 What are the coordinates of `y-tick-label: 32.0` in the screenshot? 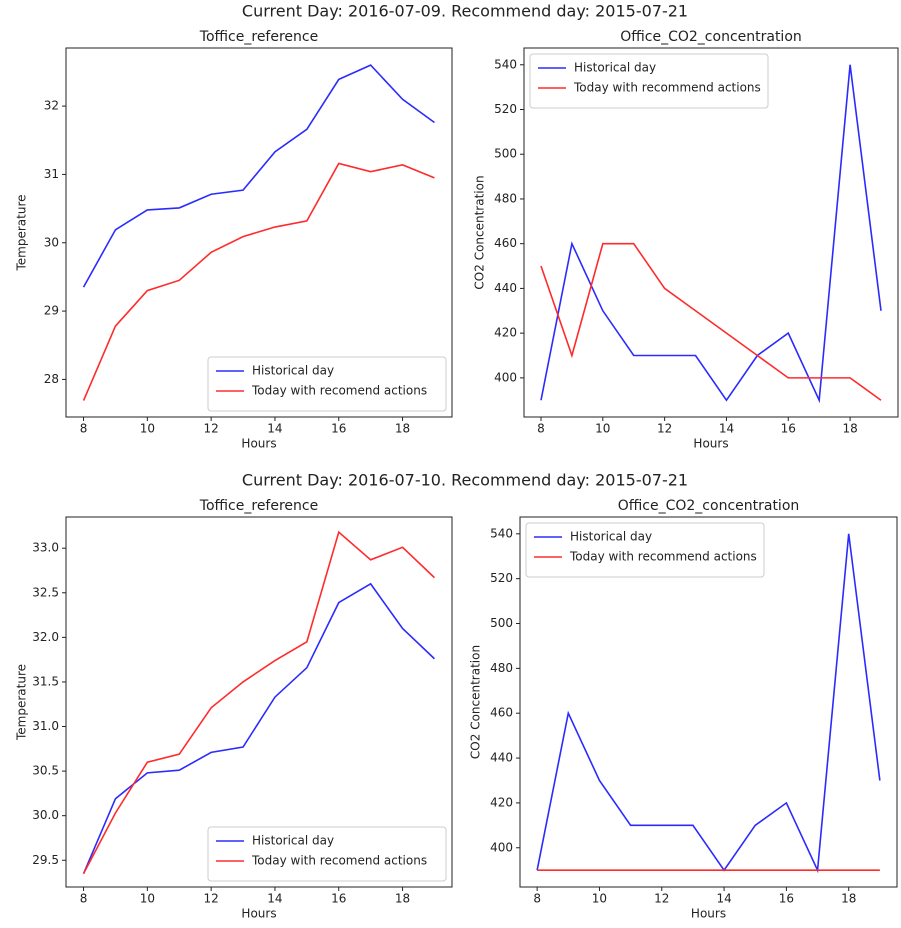 It's located at (45, 637).